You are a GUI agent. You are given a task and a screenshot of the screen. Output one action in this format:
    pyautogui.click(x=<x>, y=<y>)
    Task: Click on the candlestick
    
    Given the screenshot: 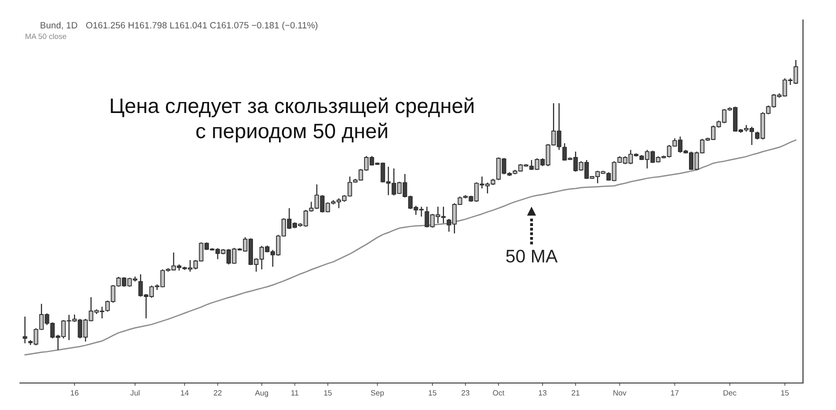 What is the action you would take?
    pyautogui.click(x=25, y=330)
    